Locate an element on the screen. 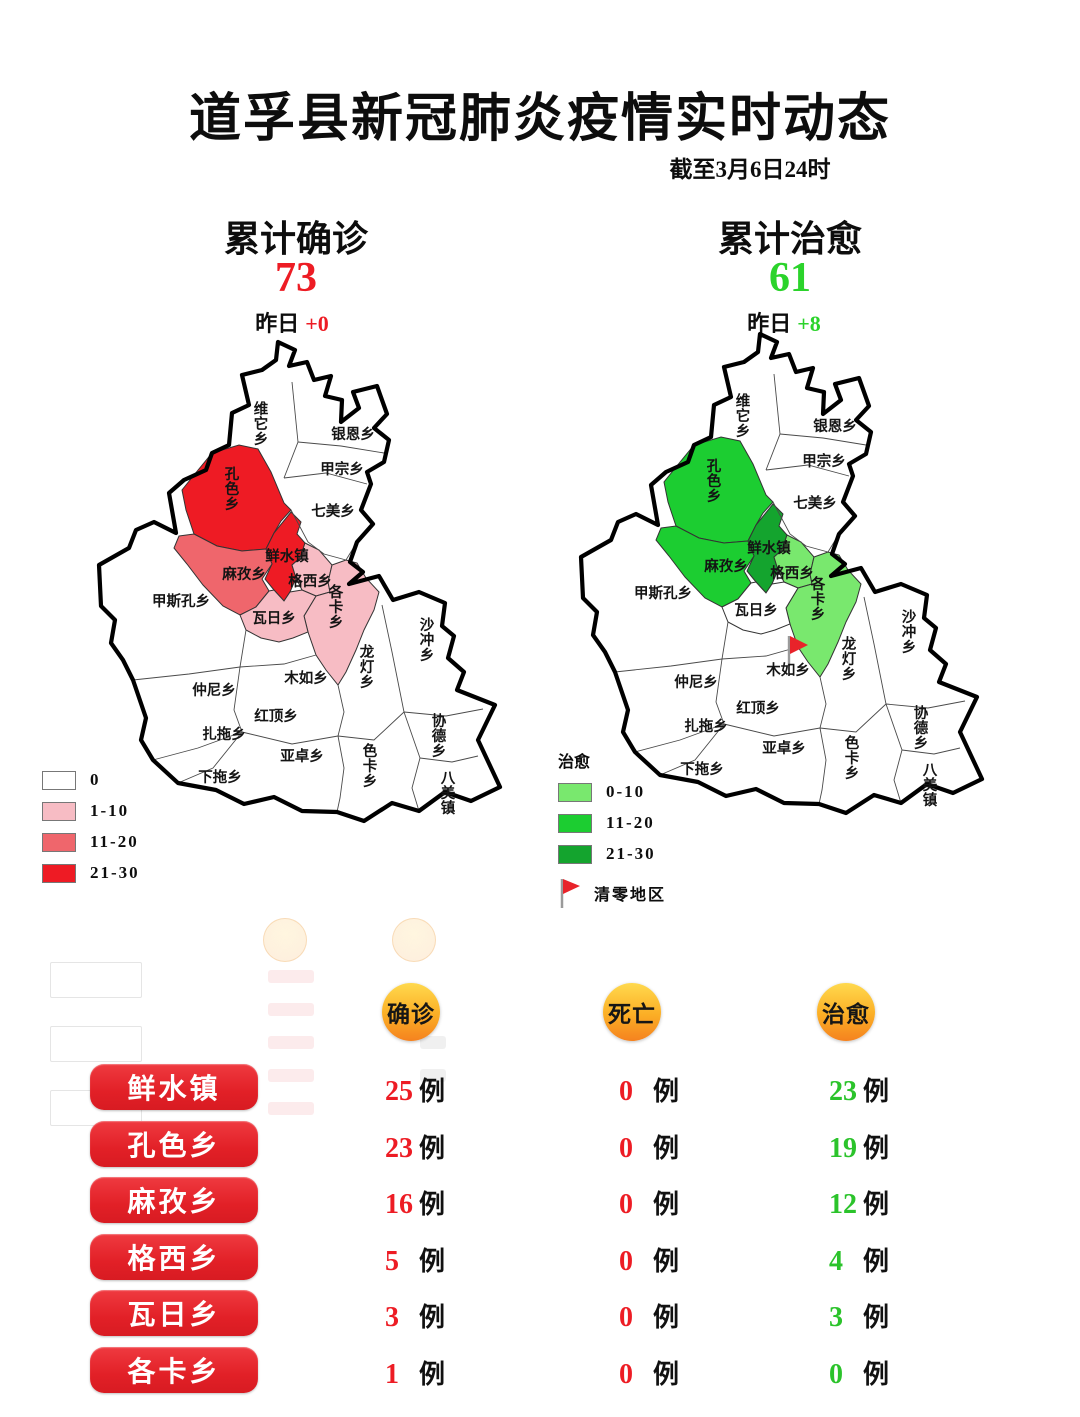  cured-cell: 19 例 is located at coordinates (859, 1146).